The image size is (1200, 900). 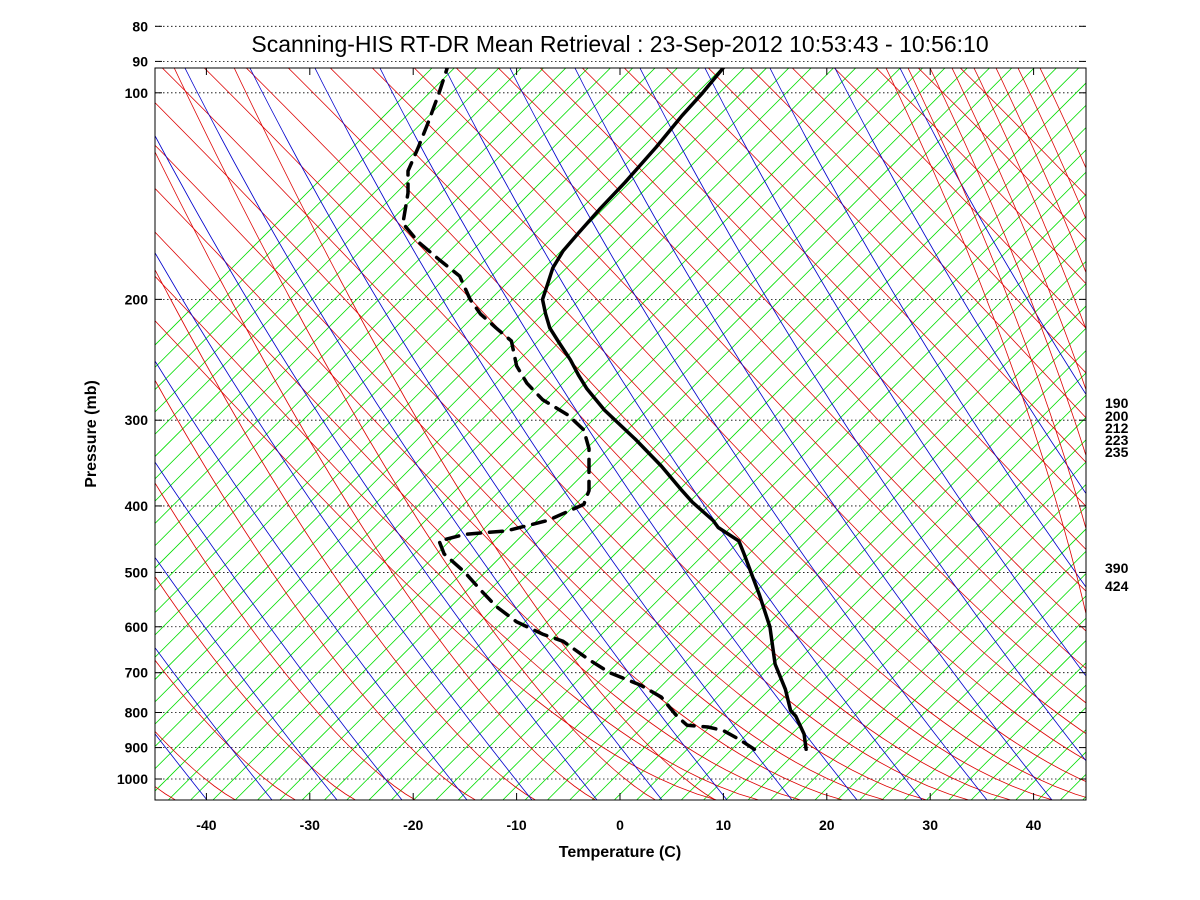 I want to click on y-tick-label: 90, so click(x=140, y=61).